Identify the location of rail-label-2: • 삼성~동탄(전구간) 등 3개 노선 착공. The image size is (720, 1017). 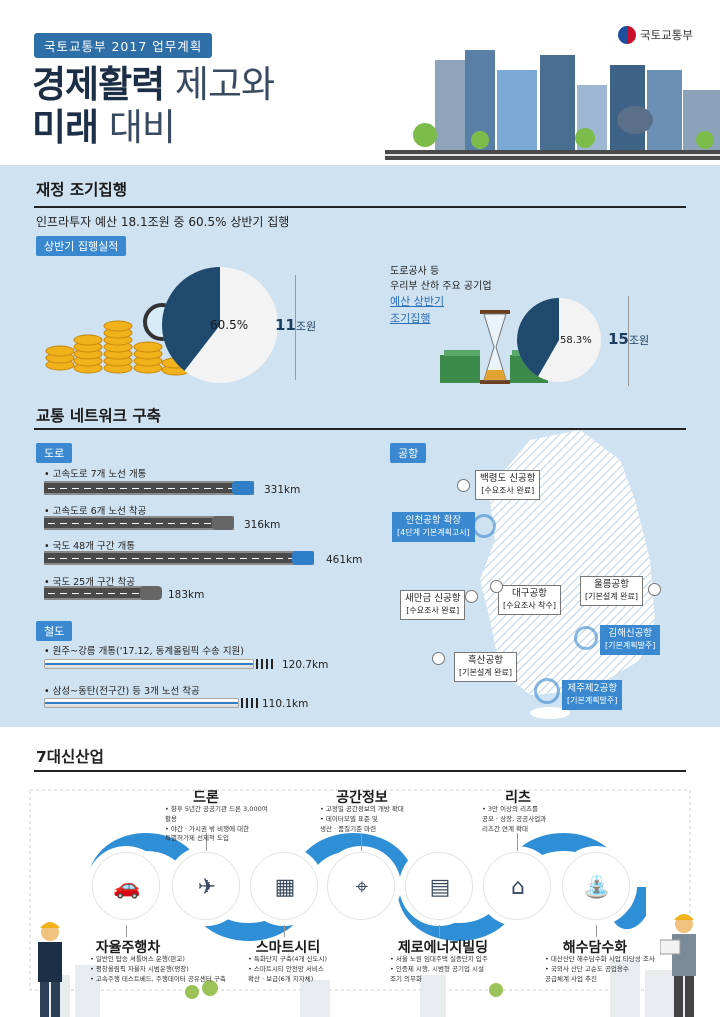
(122, 691).